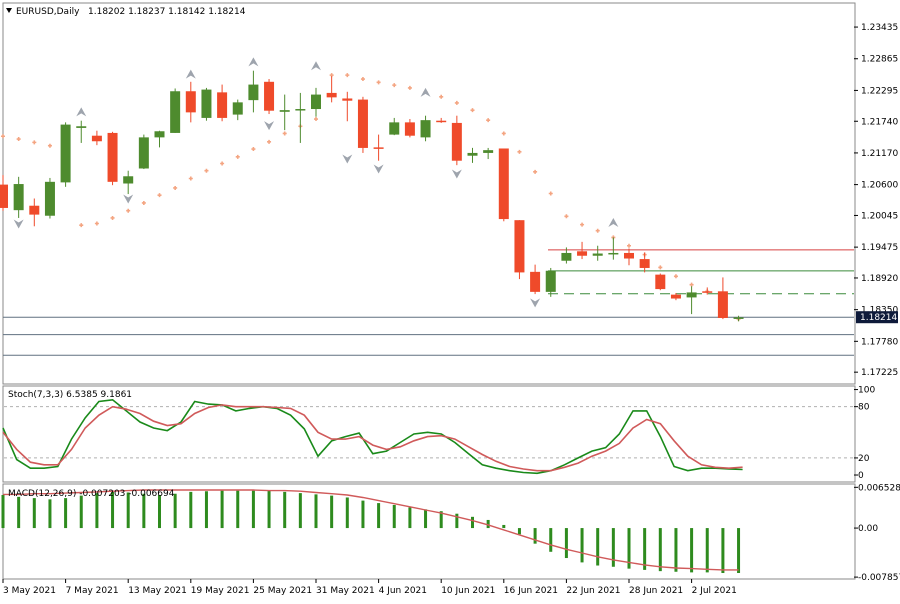 The height and width of the screenshot is (604, 900). I want to click on price-tick-label: 1.21170, so click(879, 154).